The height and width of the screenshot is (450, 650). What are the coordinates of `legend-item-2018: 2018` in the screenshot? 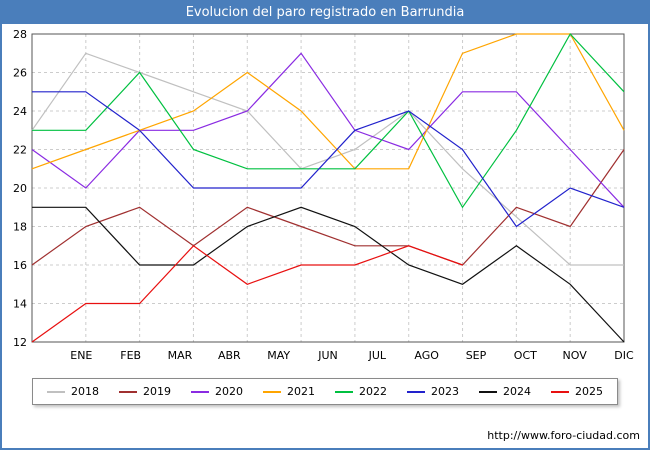 It's located at (73, 391).